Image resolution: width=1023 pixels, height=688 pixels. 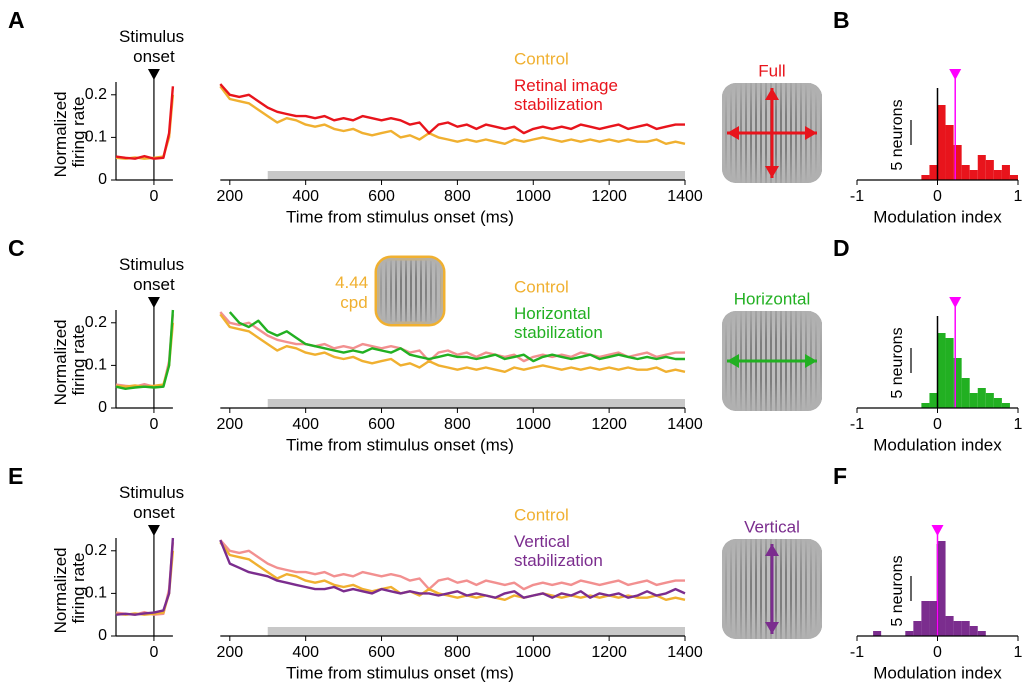 What do you see at coordinates (16, 20) in the screenshot?
I see `panel-label: A` at bounding box center [16, 20].